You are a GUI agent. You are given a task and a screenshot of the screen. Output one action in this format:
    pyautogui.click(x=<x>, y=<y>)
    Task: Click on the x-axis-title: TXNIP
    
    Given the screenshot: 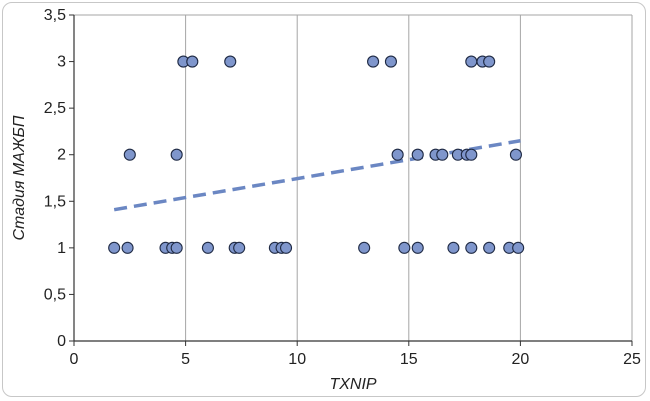 What is the action you would take?
    pyautogui.click(x=352, y=384)
    